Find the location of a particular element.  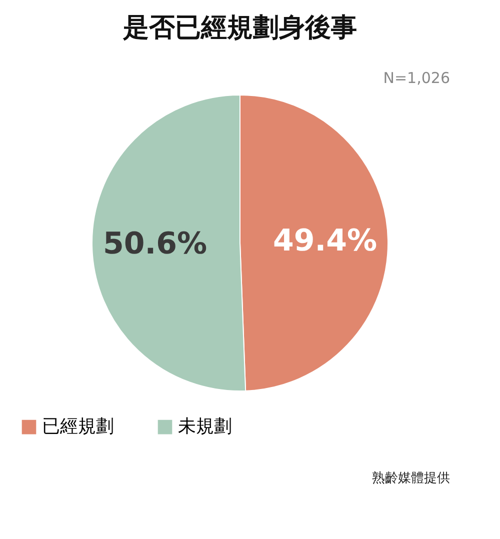

chart-title: 是否已經規劃身後事 is located at coordinates (239, 28).